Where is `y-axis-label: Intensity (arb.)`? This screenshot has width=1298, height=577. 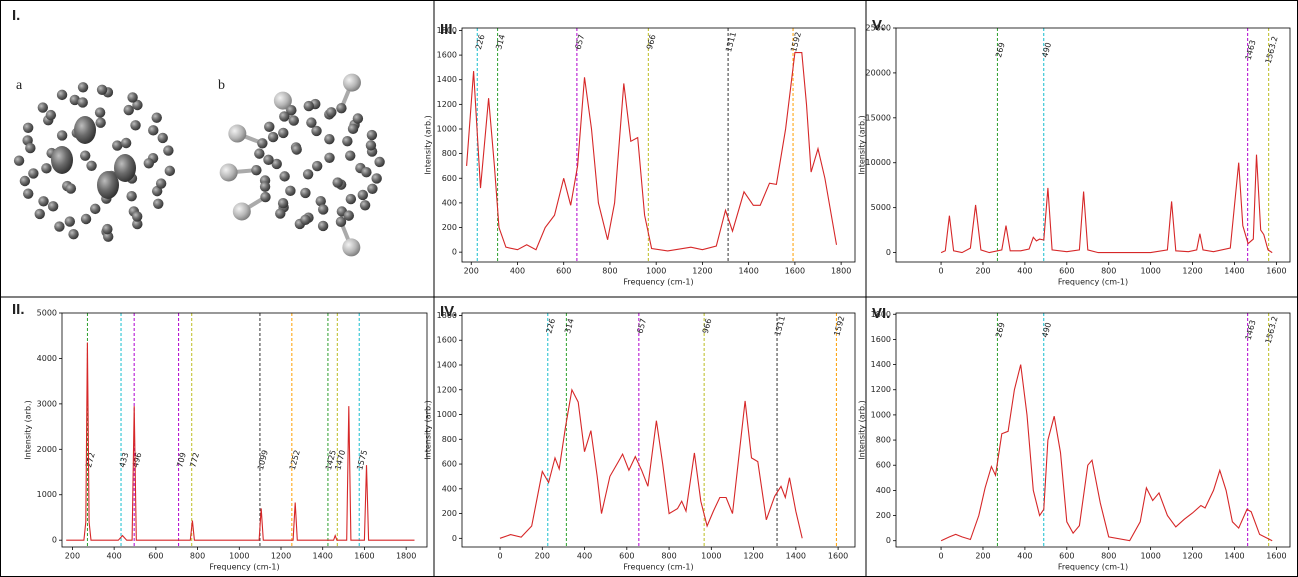 y-axis-label: Intensity (arb.) is located at coordinates (862, 429).